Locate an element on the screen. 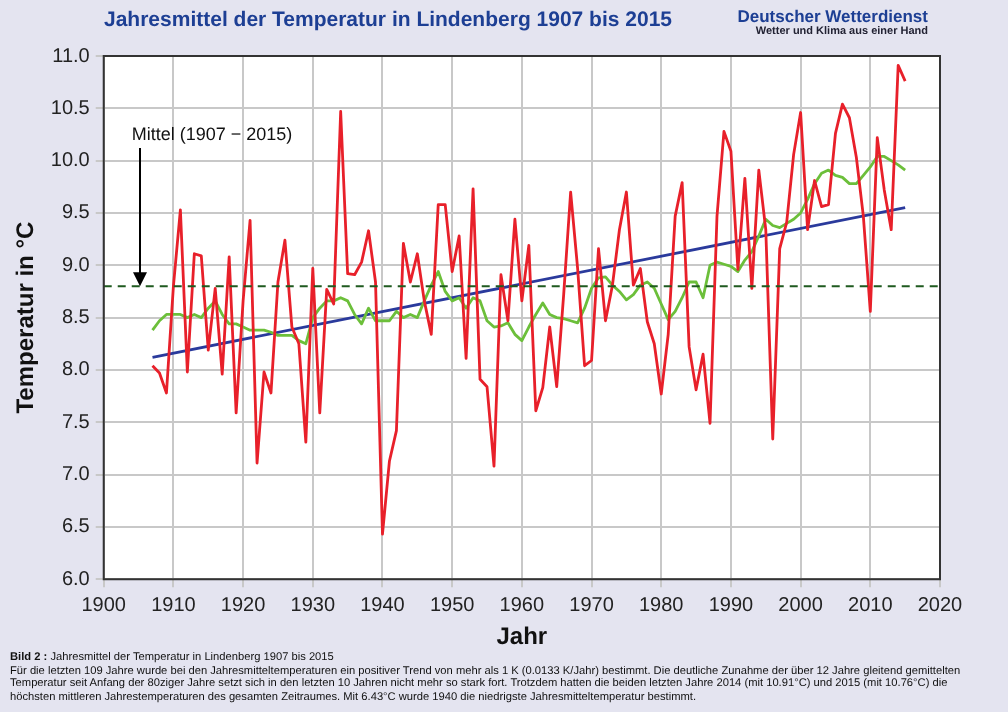  x-tick-label: 2020 is located at coordinates (940, 605).